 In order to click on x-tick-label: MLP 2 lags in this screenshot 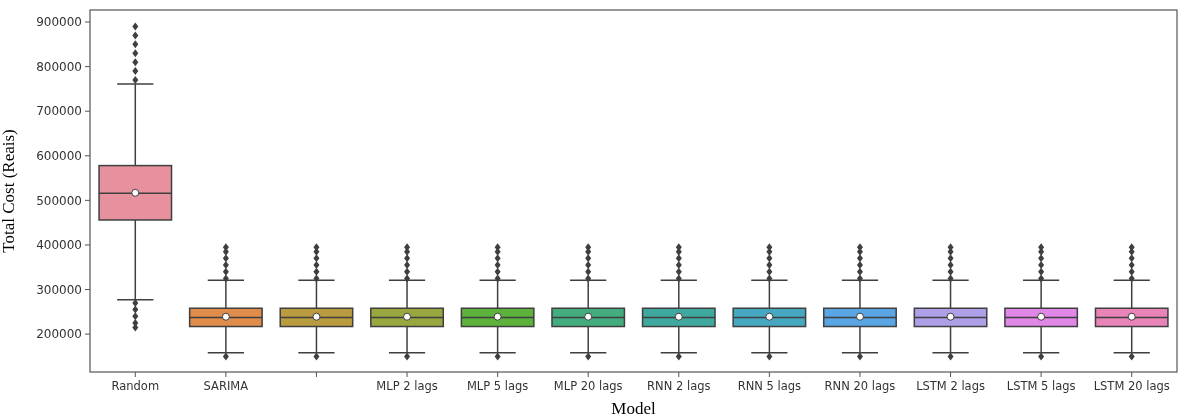, I will do `click(407, 386)`.